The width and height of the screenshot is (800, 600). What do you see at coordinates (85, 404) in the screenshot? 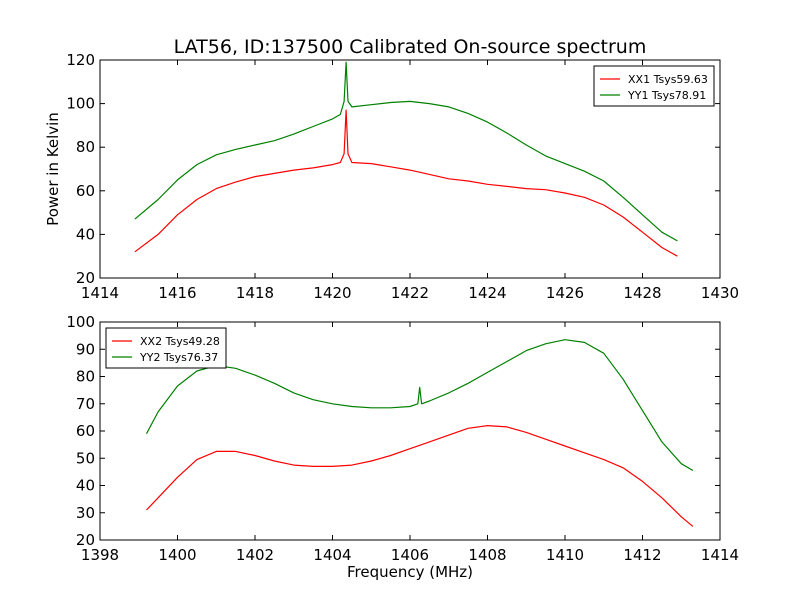
I see `y-tick-label: 70` at bounding box center [85, 404].